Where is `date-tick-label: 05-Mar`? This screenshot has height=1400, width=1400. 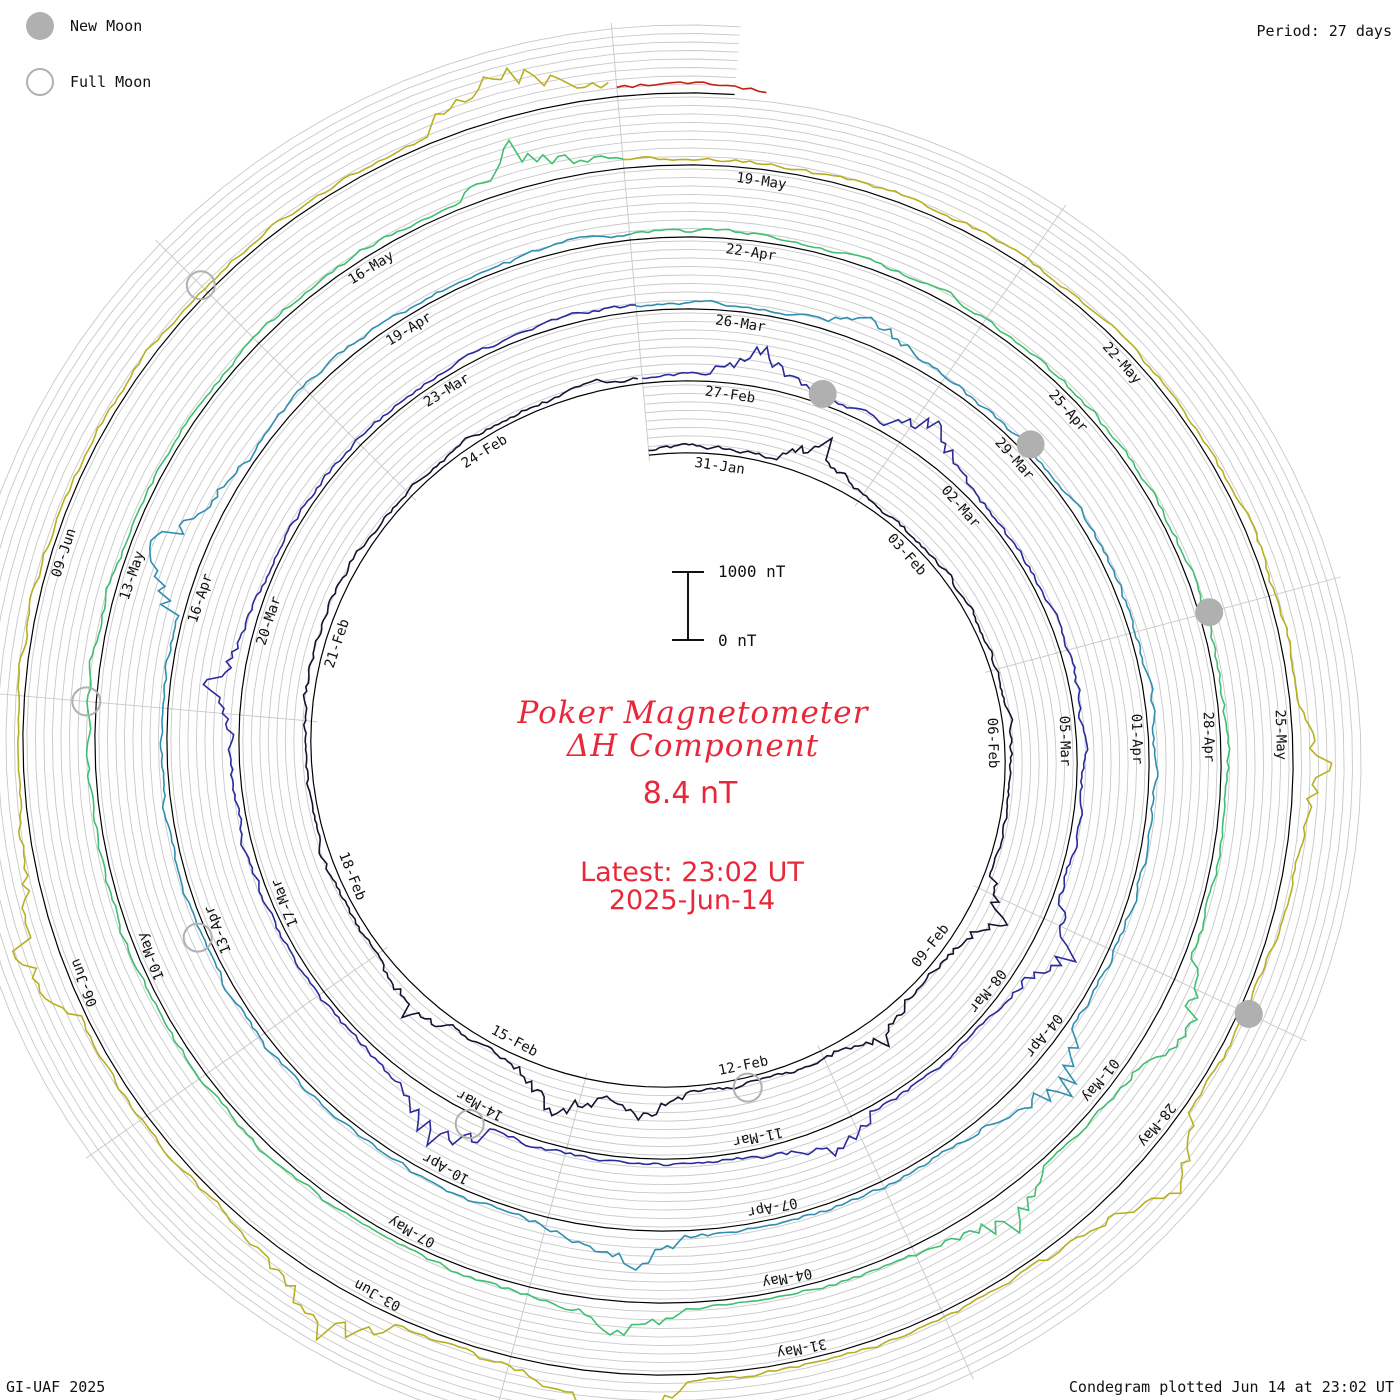
date-tick-label: 05-Mar is located at coordinates (1064, 740).